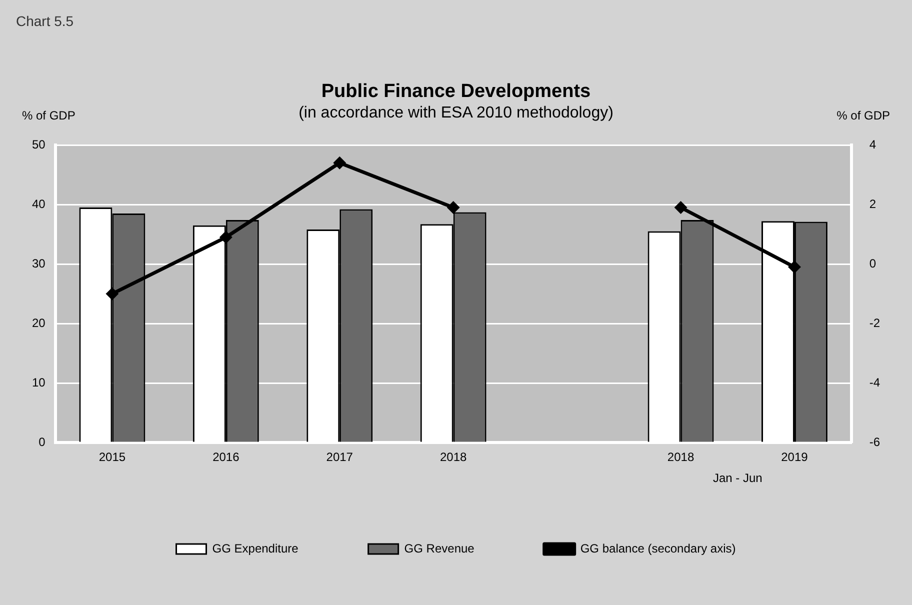 The height and width of the screenshot is (605, 912). I want to click on y-tick-label: 40, so click(39, 203).